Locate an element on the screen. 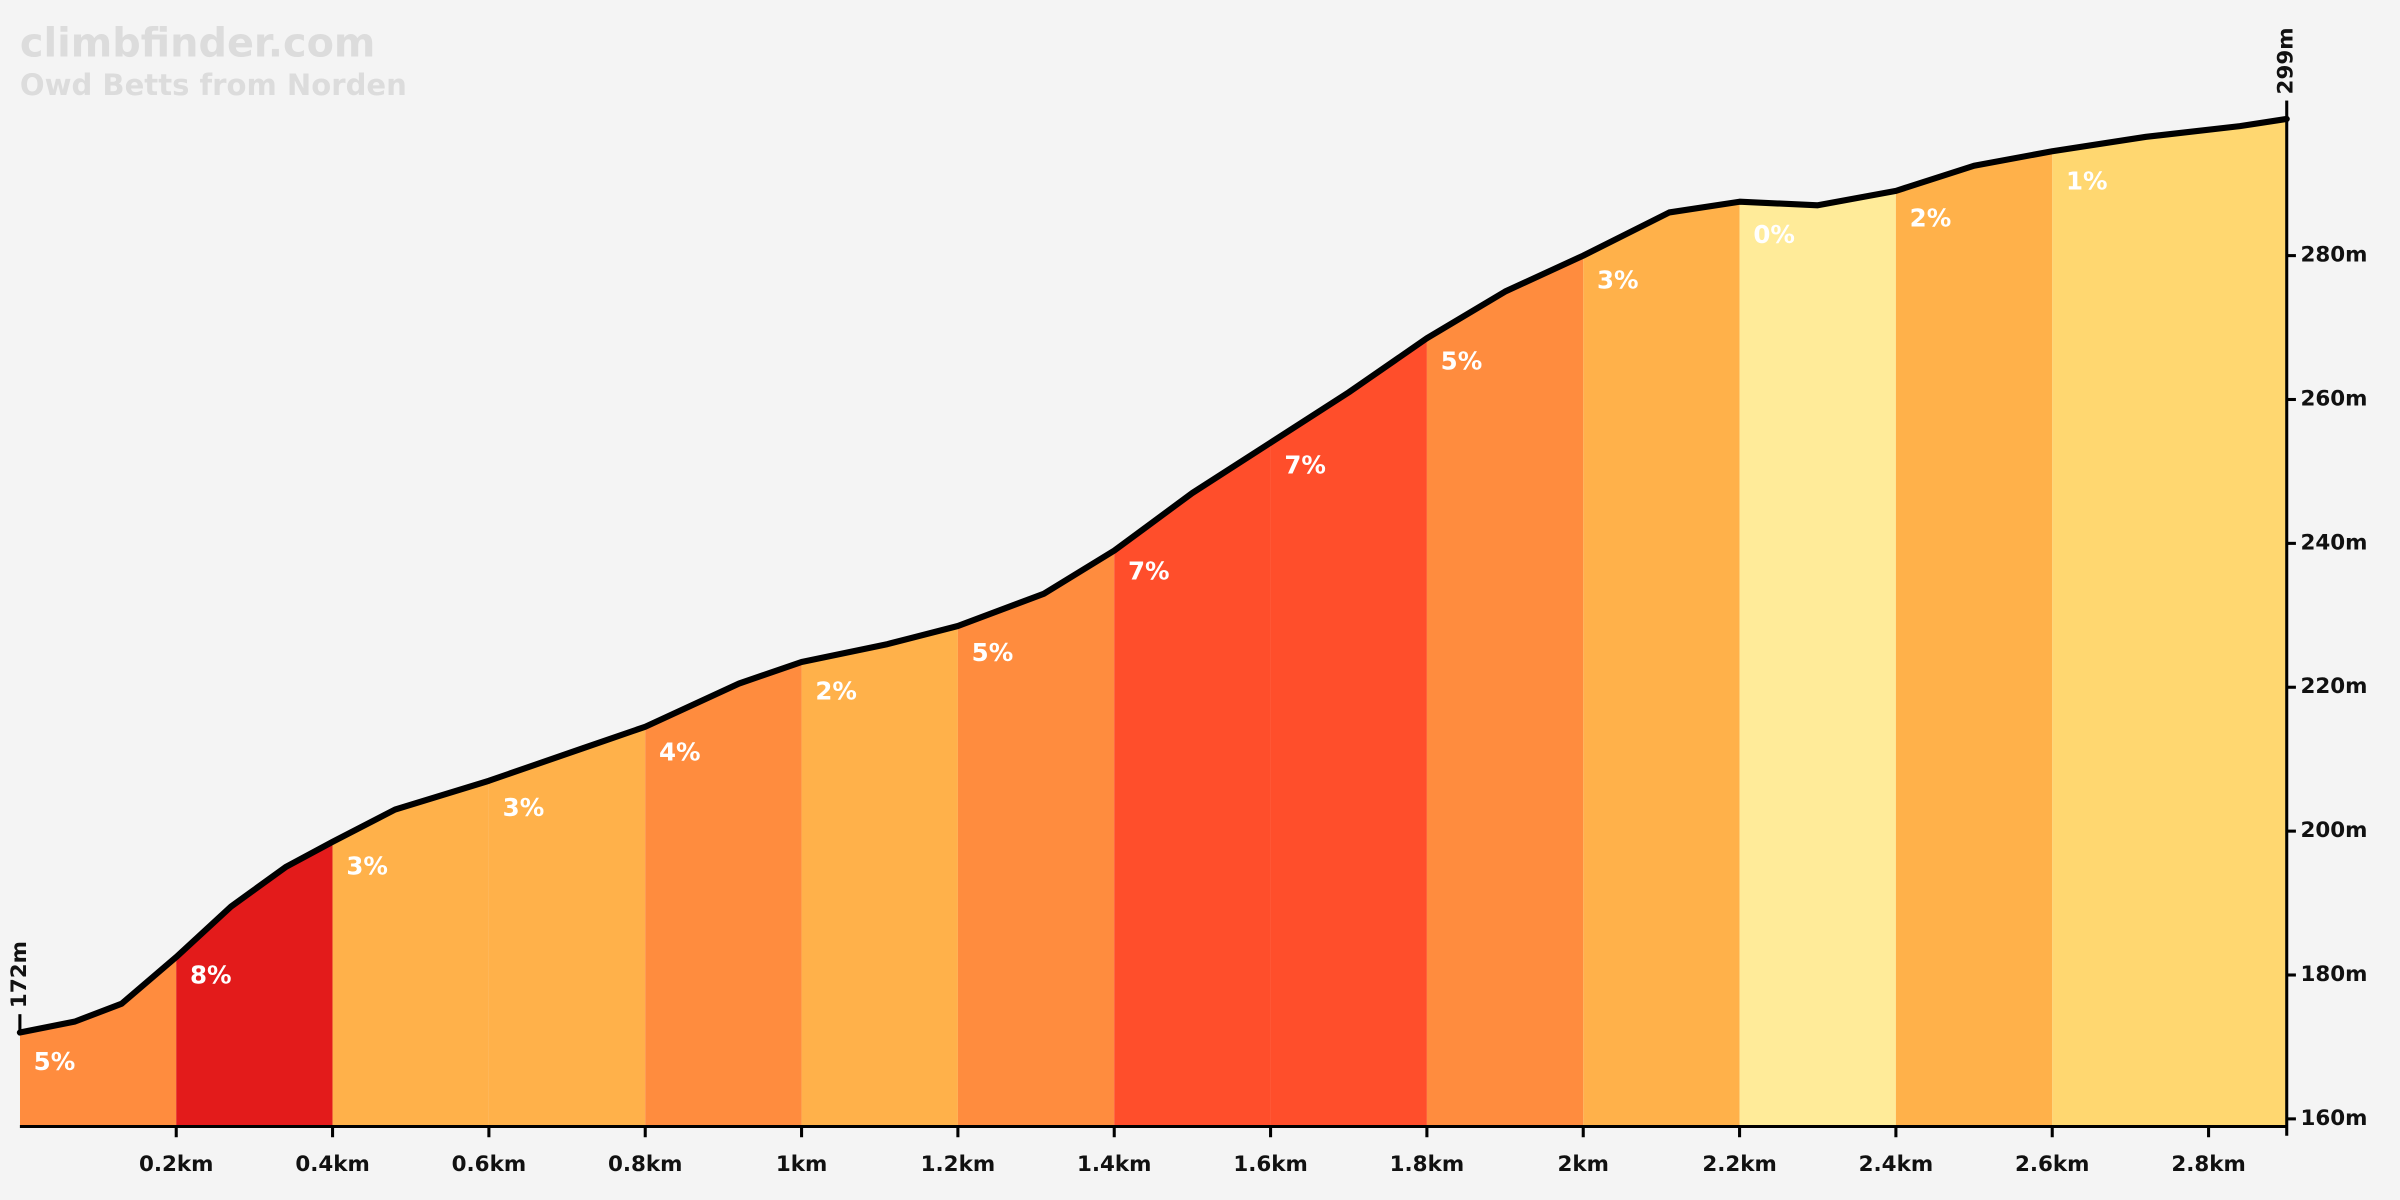 This screenshot has width=2400, height=1200. x-tick-label: 1.4km is located at coordinates (1114, 1164).